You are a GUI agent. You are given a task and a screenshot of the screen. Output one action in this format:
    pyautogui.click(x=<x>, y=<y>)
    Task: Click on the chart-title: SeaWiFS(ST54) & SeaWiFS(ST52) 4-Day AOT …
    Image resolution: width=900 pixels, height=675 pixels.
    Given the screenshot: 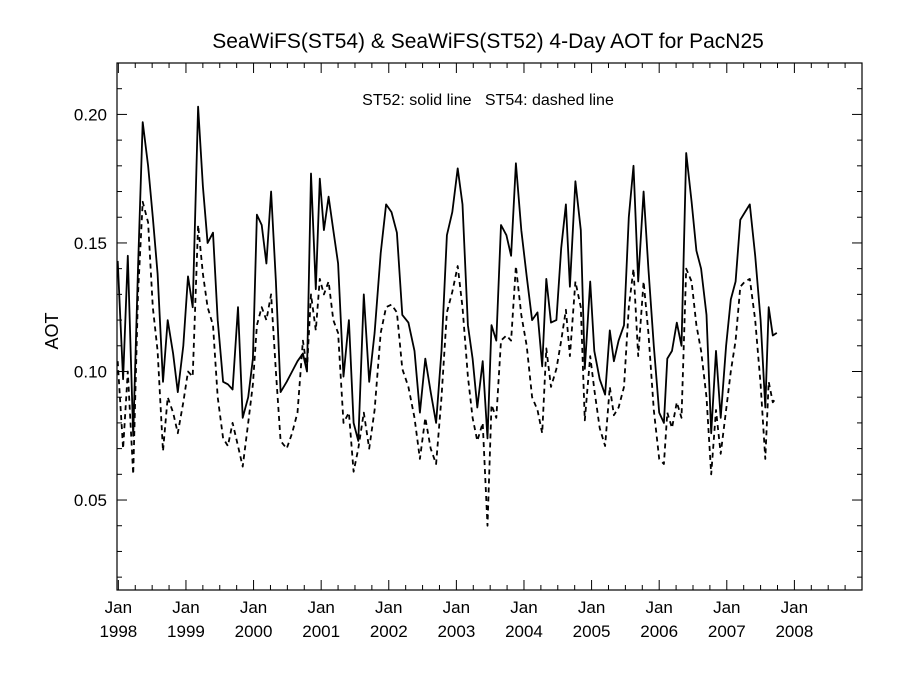 What is the action you would take?
    pyautogui.click(x=488, y=41)
    